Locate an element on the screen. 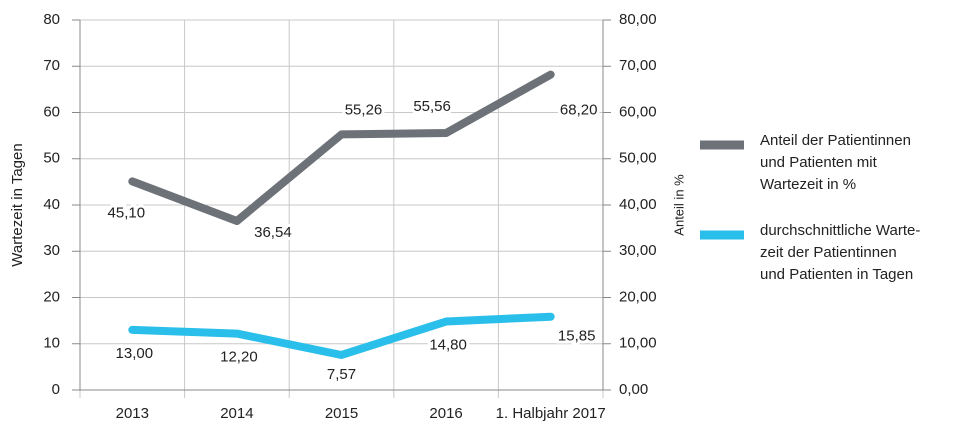  y-tick-label: 0 is located at coordinates (56, 389).